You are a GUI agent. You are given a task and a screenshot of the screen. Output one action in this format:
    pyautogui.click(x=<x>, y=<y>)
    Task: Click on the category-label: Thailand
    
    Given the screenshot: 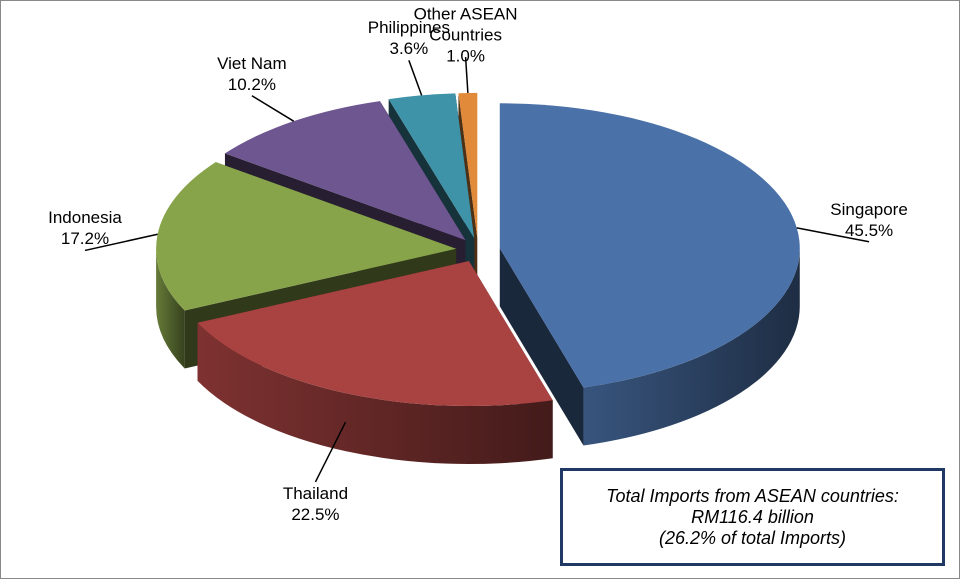 What is the action you would take?
    pyautogui.click(x=315, y=493)
    